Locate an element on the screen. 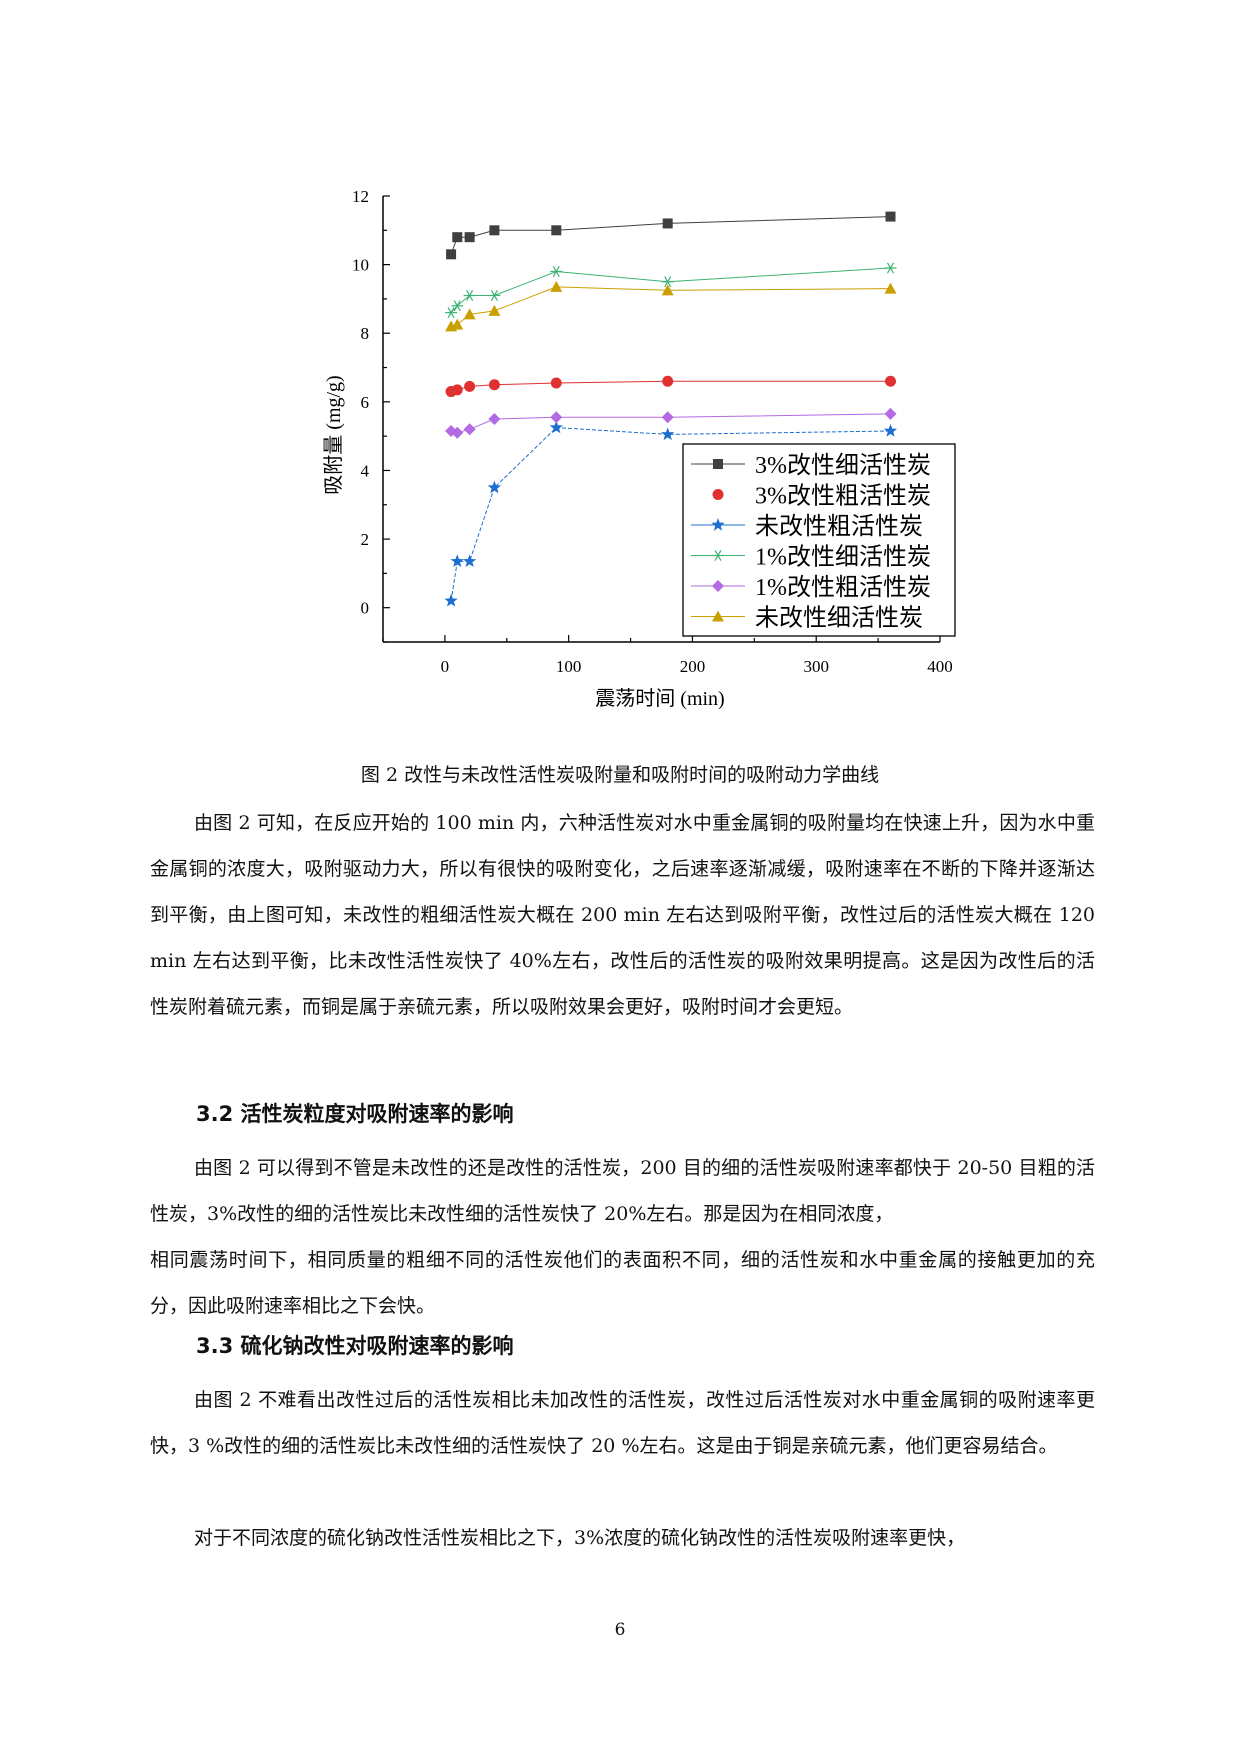 The image size is (1240, 1754). y-tick-label: 2 is located at coordinates (365, 539).